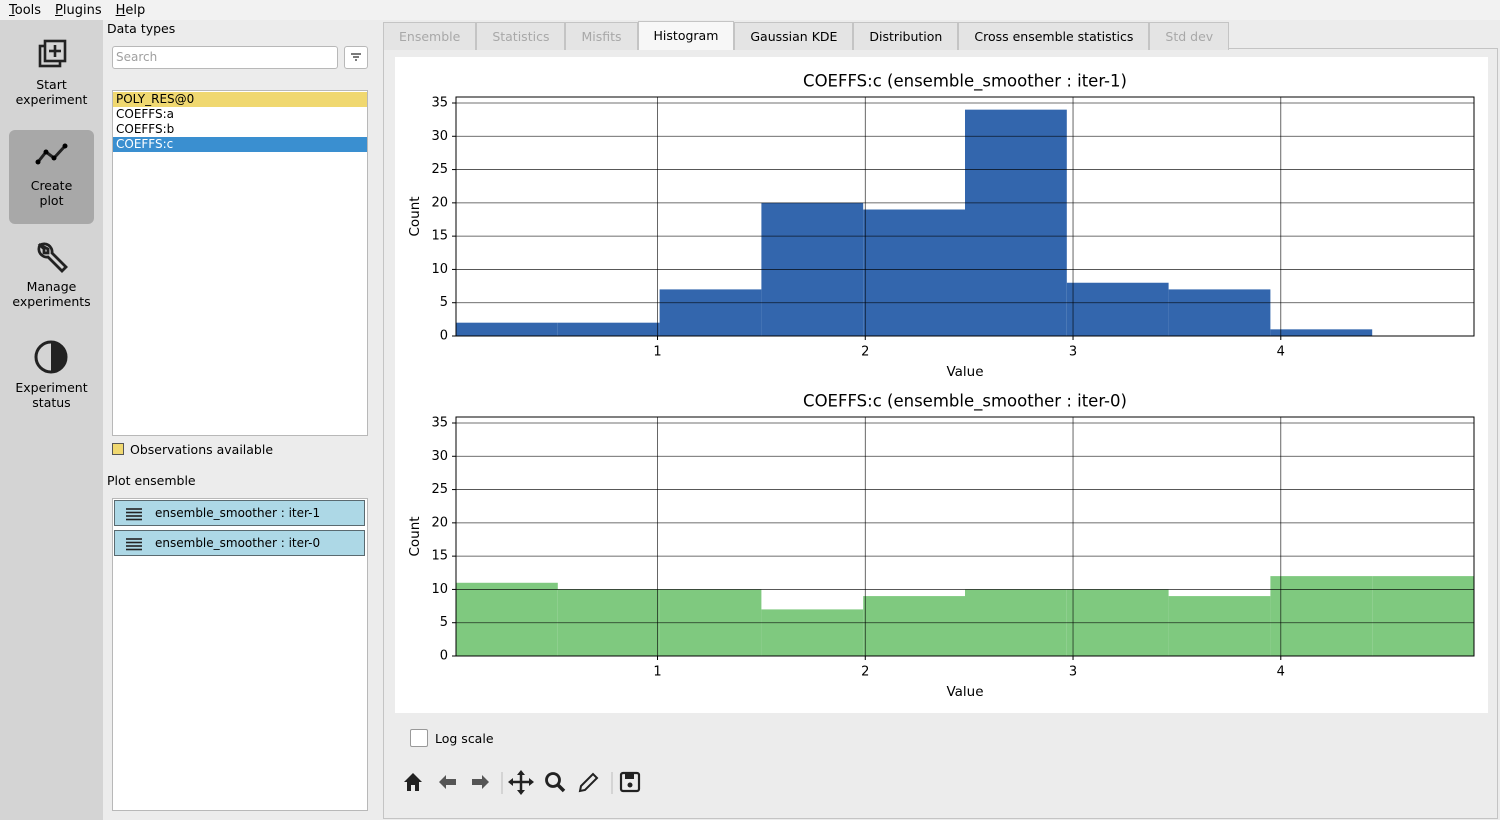 The height and width of the screenshot is (820, 1500). I want to click on toolbar, so click(522, 782).